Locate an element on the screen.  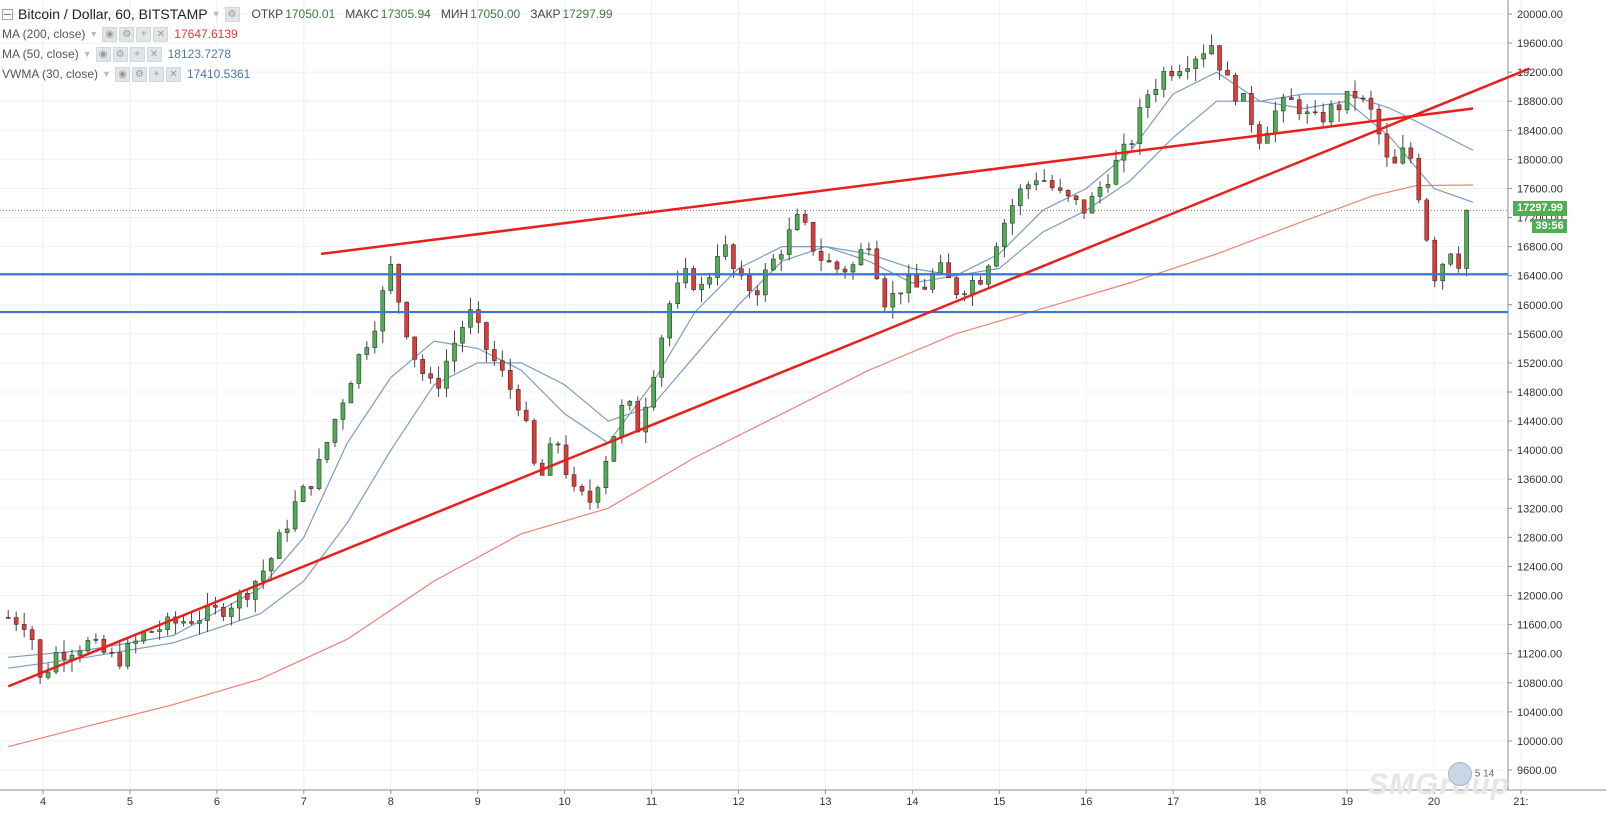
indicator-value: 17647.6139 is located at coordinates (206, 34).